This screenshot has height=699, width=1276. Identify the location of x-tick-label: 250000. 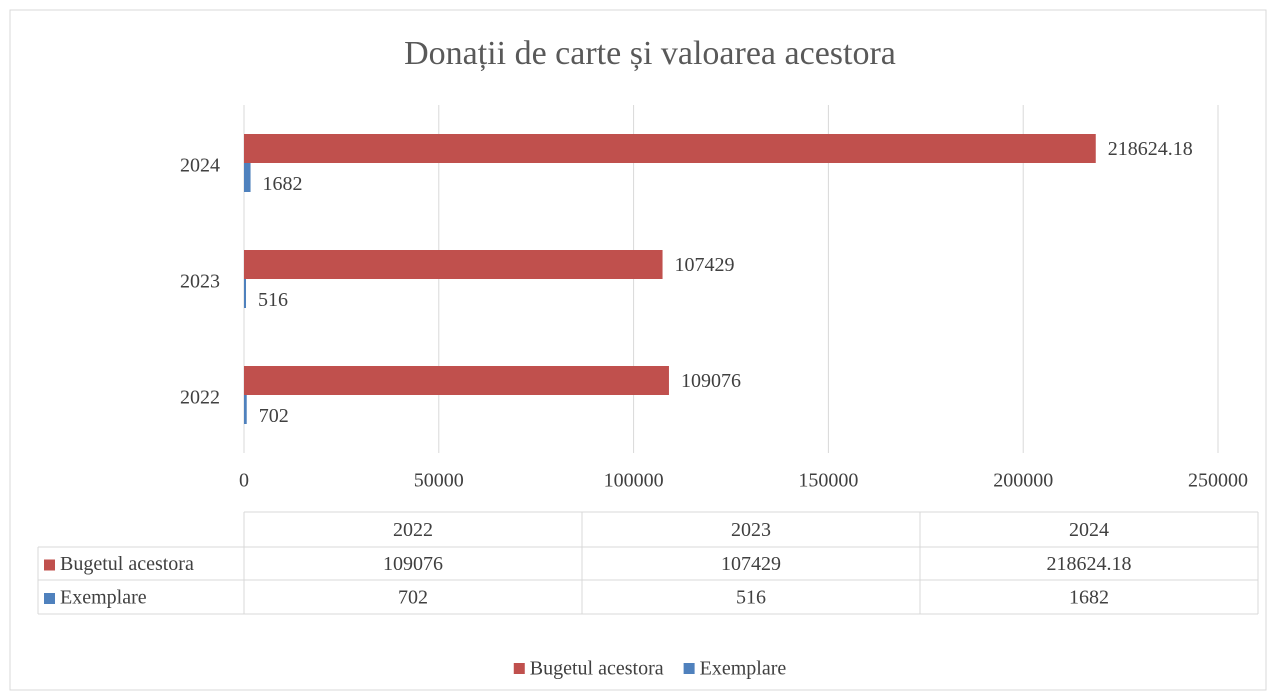
(1218, 481).